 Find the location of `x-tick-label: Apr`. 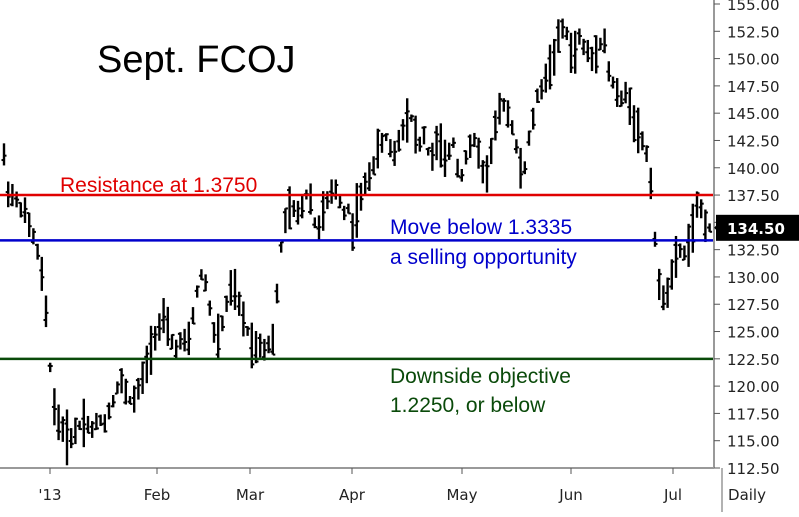

x-tick-label: Apr is located at coordinates (352, 495).